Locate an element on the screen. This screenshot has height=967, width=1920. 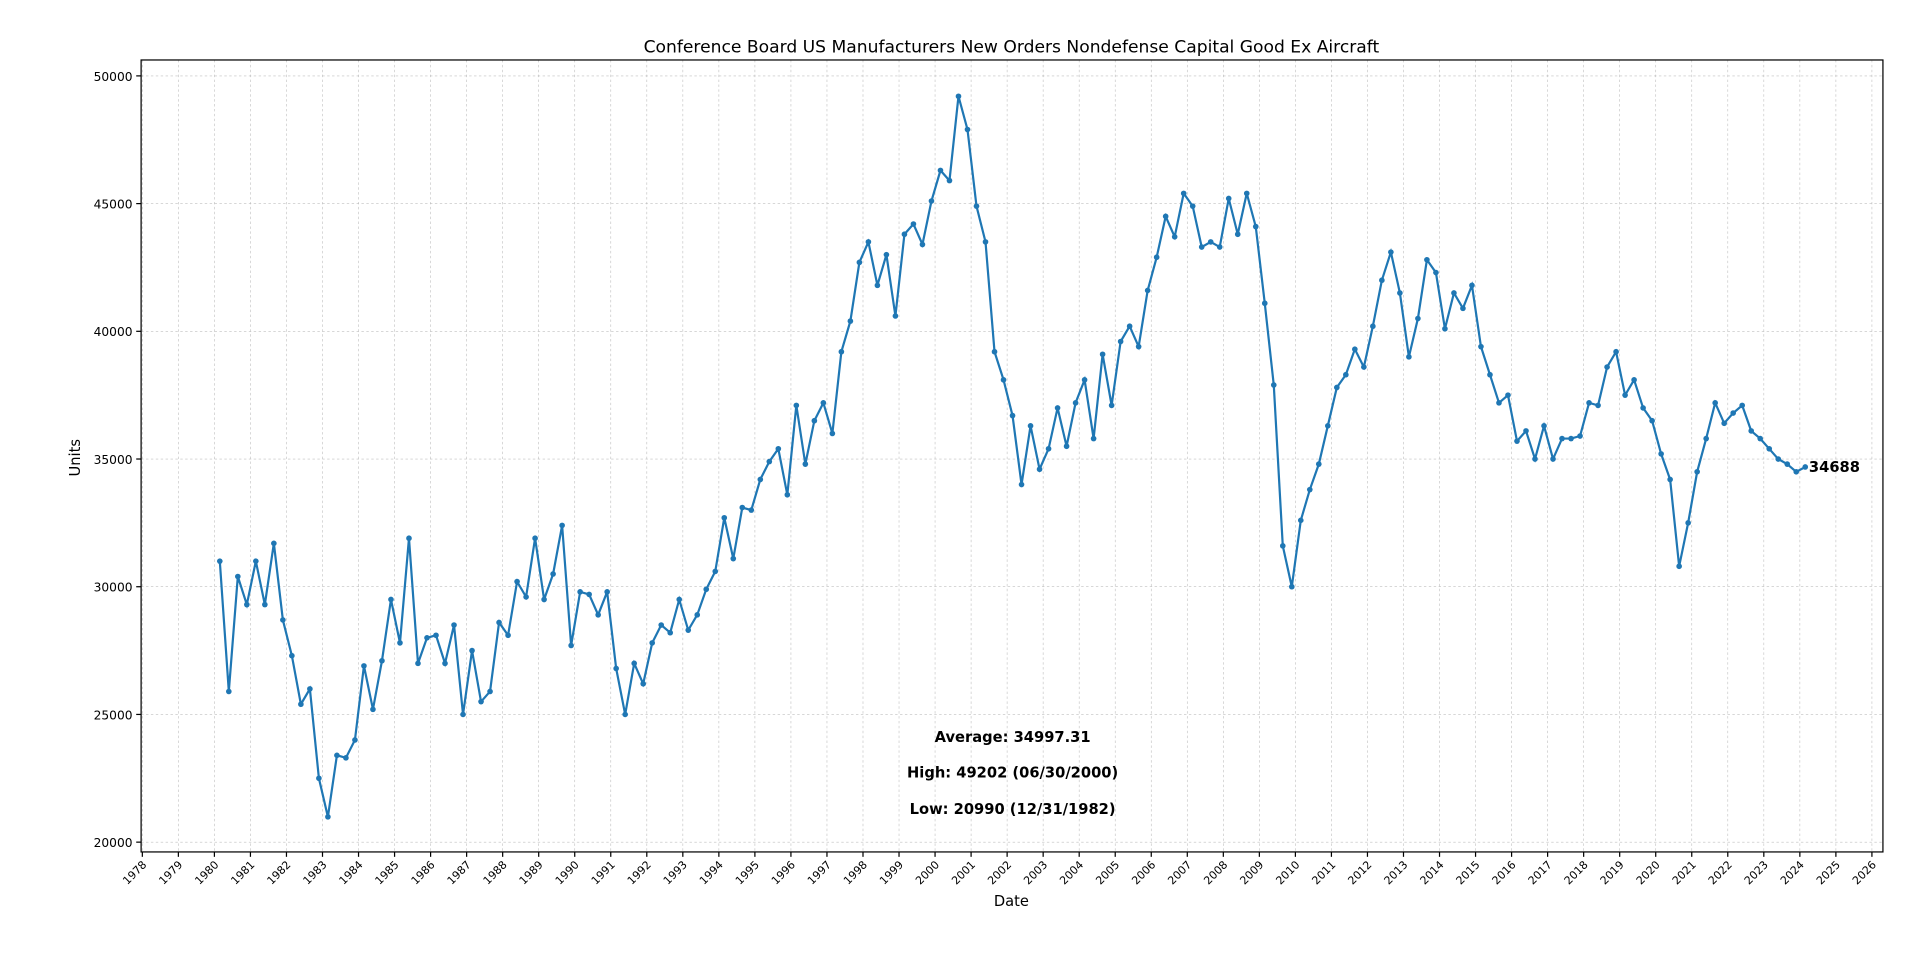
y-tick-label: 35000 is located at coordinates (113, 460).